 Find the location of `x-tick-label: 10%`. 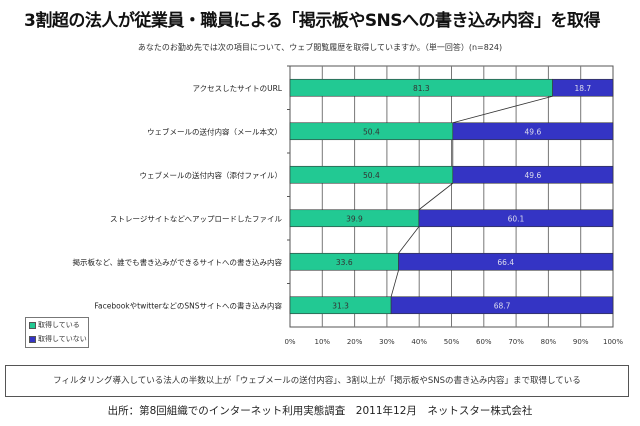

x-tick-label: 10% is located at coordinates (323, 342).